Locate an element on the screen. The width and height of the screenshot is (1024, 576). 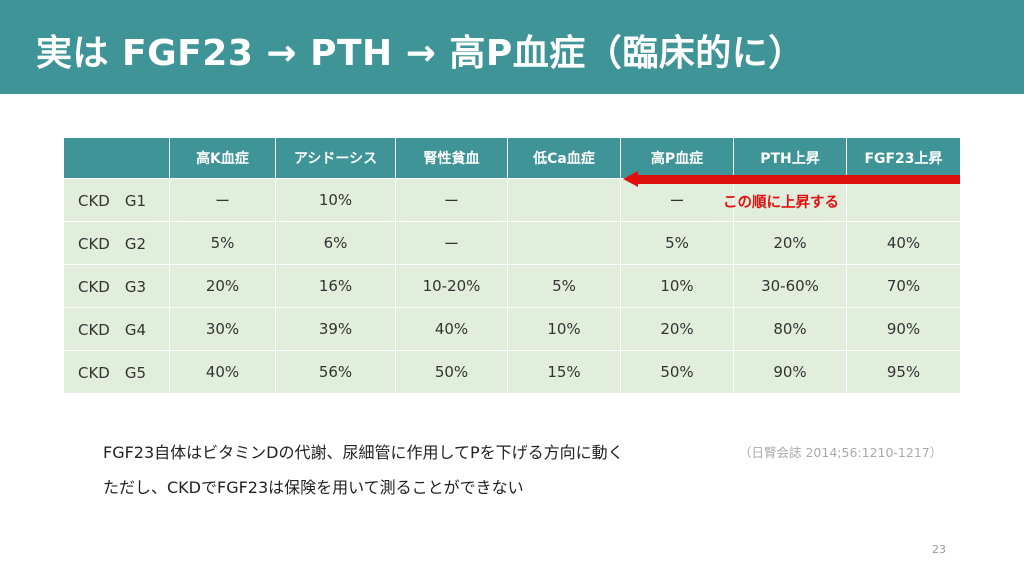
header-cell-hyperkalemia: 高K血症 is located at coordinates (222, 158).